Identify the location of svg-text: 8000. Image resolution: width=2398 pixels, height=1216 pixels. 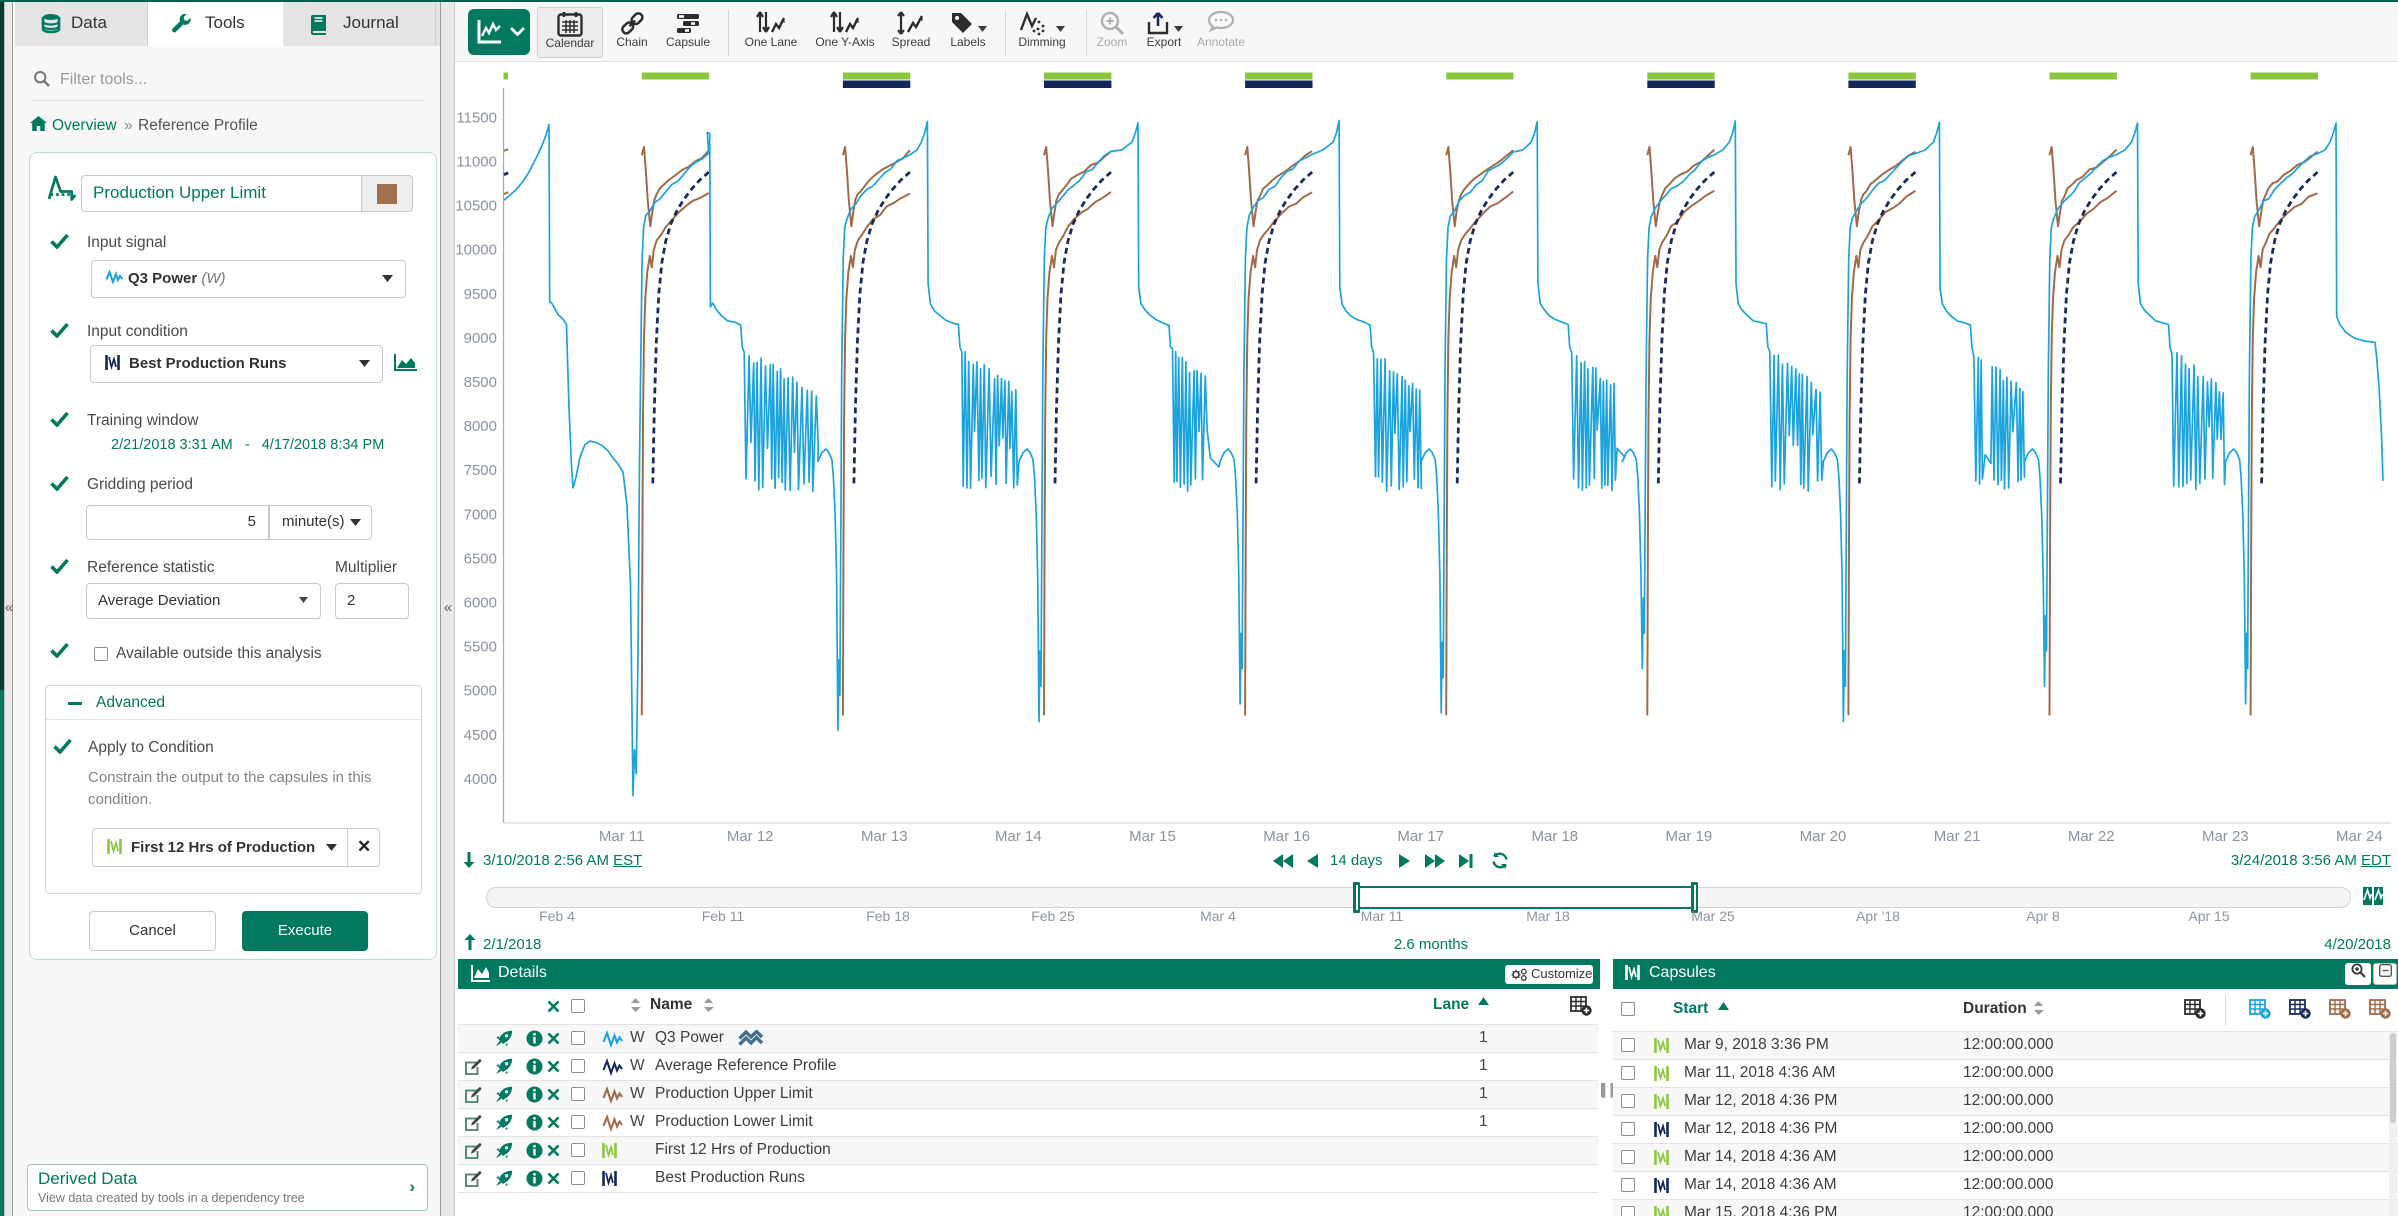
(480, 426).